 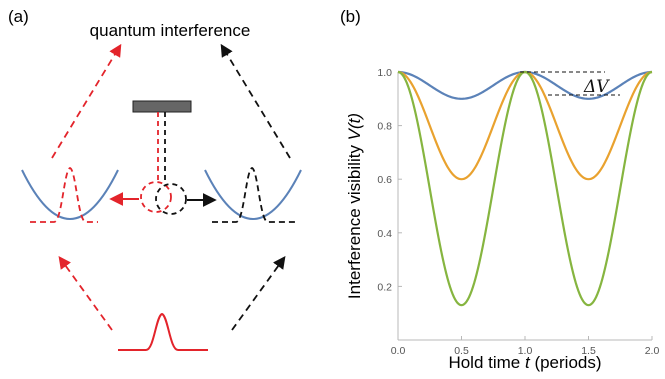 I want to click on y-axis-label: Interference visibility V(t), so click(x=354, y=206).